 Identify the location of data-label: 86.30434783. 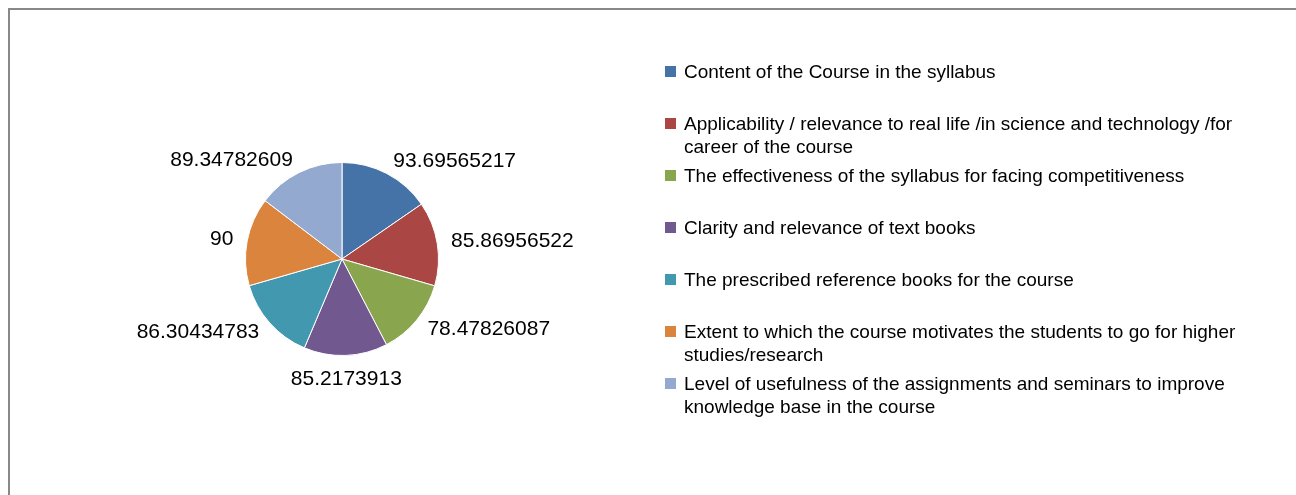
(198, 331).